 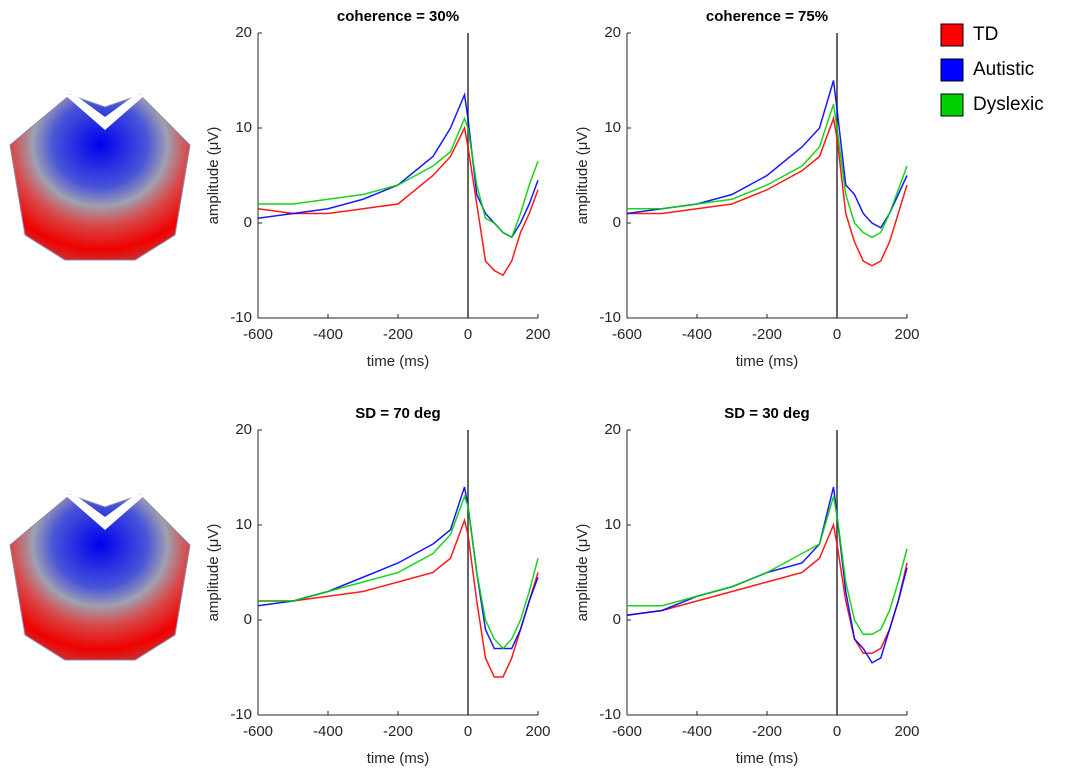 I want to click on chart-title: coherence = 30%, so click(x=398, y=16).